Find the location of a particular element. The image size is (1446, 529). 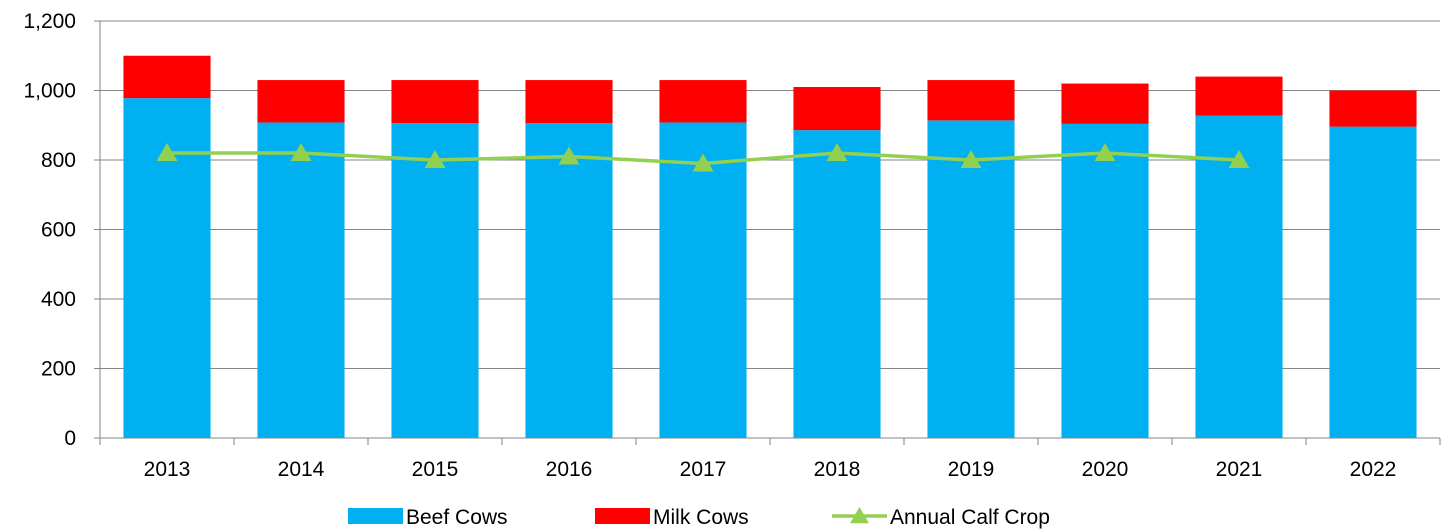

x-tick-label: 2017 is located at coordinates (703, 469).